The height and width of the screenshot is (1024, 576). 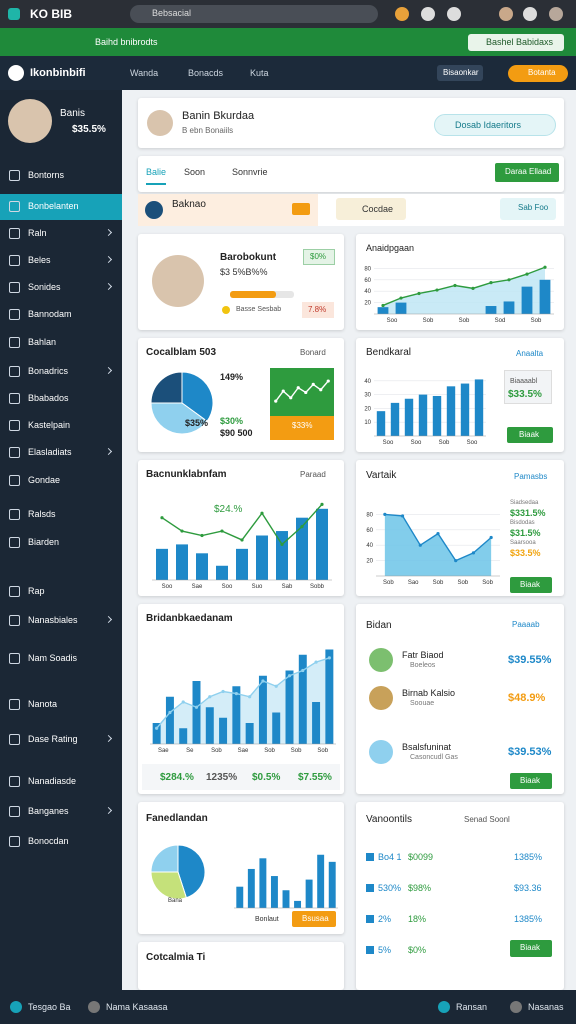 What do you see at coordinates (527, 172) in the screenshot?
I see `tab-button: Daraa Ellaad` at bounding box center [527, 172].